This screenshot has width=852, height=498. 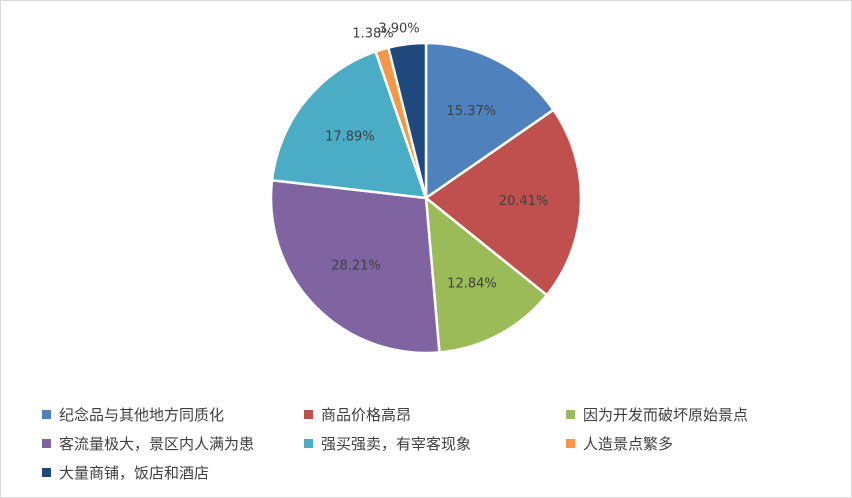 I want to click on legend-item: 因为开发而破坏原始景点, so click(x=697, y=414).